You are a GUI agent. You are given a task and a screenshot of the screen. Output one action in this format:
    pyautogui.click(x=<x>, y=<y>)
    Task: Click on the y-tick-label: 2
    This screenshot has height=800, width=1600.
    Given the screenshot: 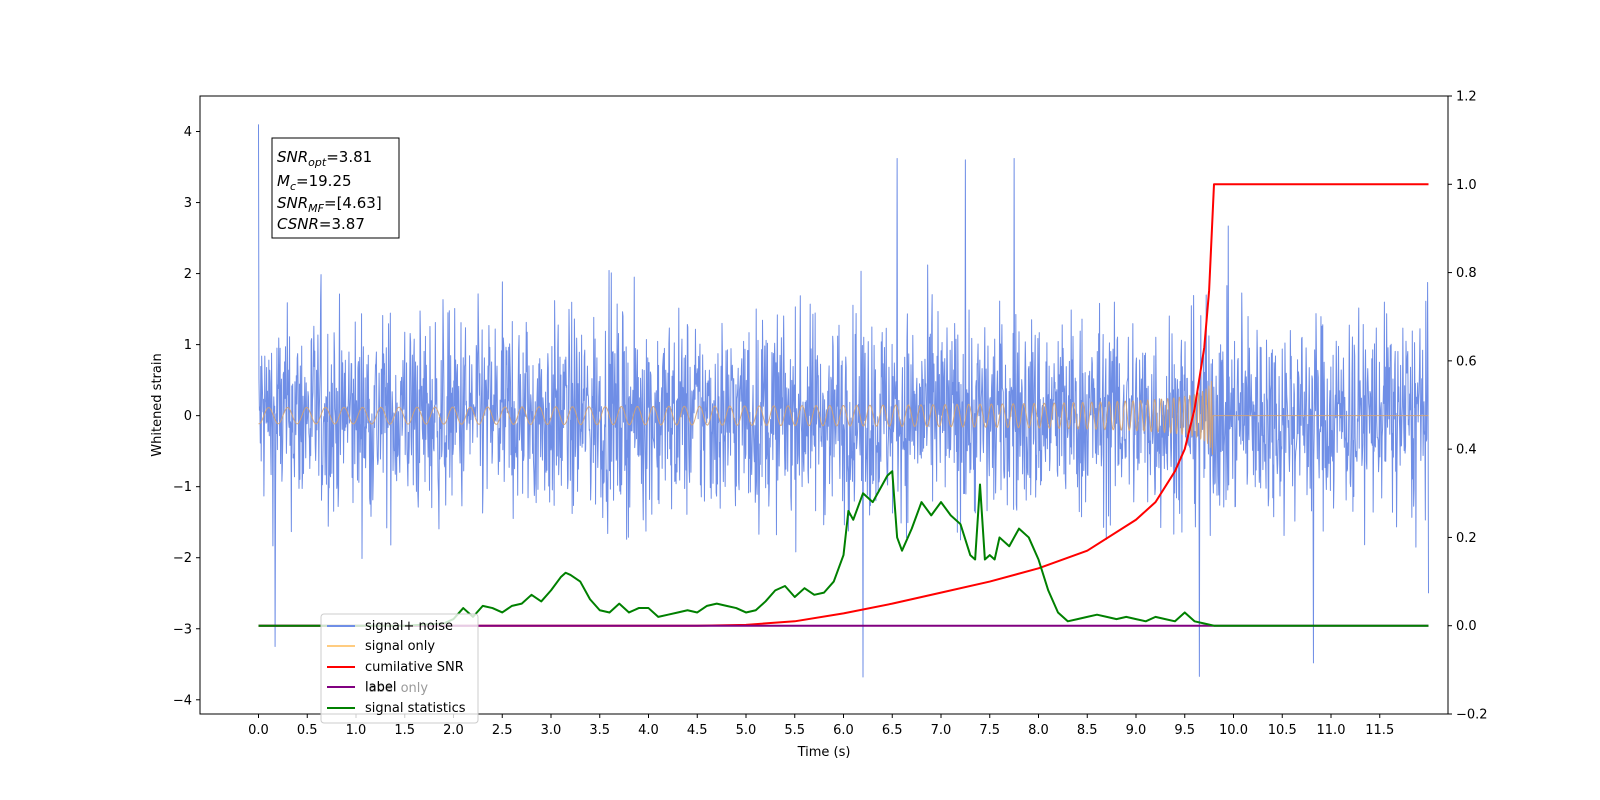 What is the action you would take?
    pyautogui.click(x=188, y=274)
    